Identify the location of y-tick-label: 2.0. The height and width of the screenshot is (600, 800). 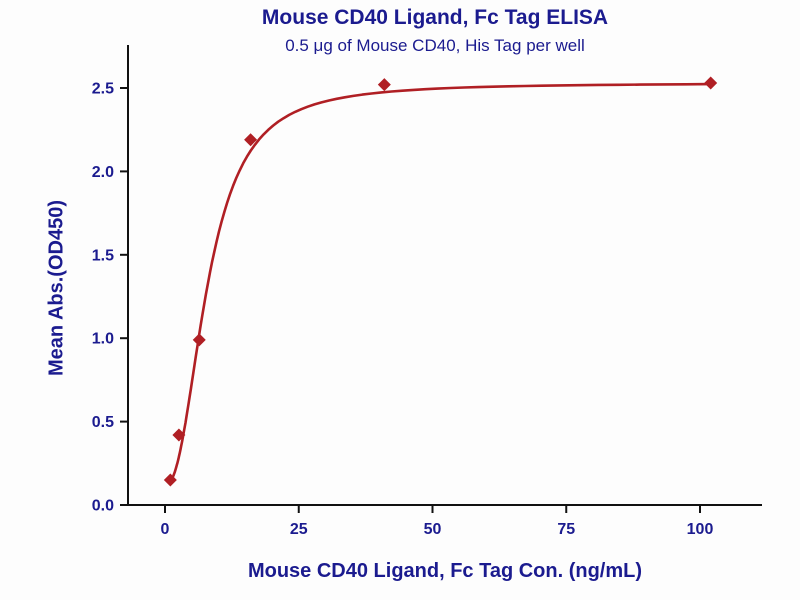
(103, 172).